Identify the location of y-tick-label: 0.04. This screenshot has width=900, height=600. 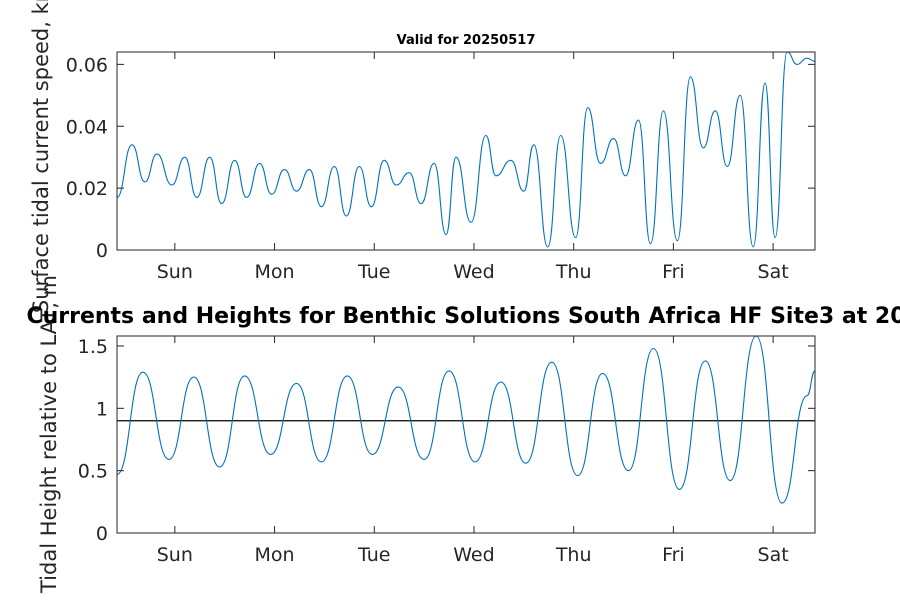
(87, 127).